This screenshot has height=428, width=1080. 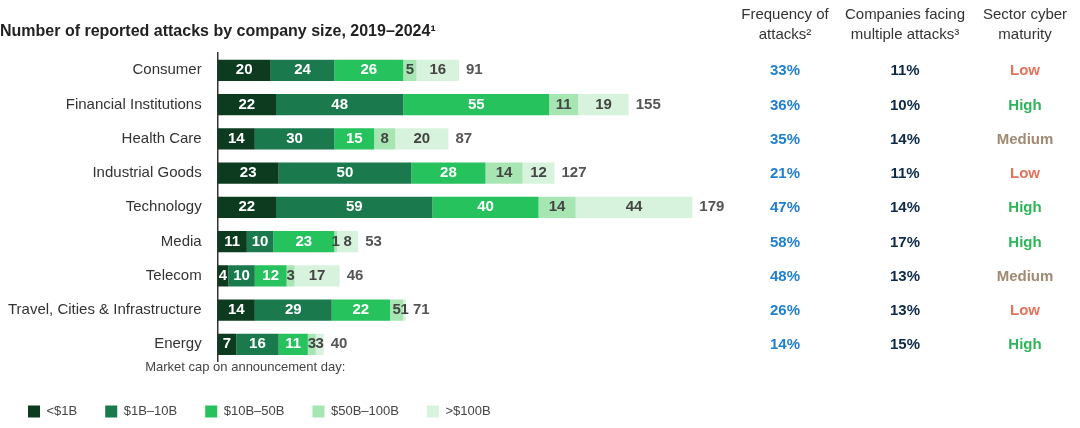 I want to click on total-label: 71, so click(x=421, y=309).